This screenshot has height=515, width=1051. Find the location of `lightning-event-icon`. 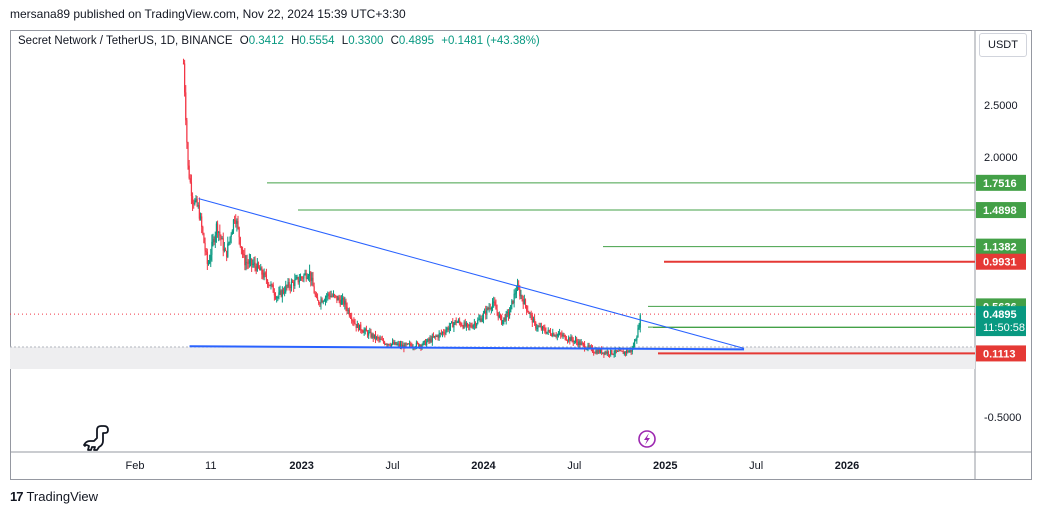

lightning-event-icon is located at coordinates (647, 439).